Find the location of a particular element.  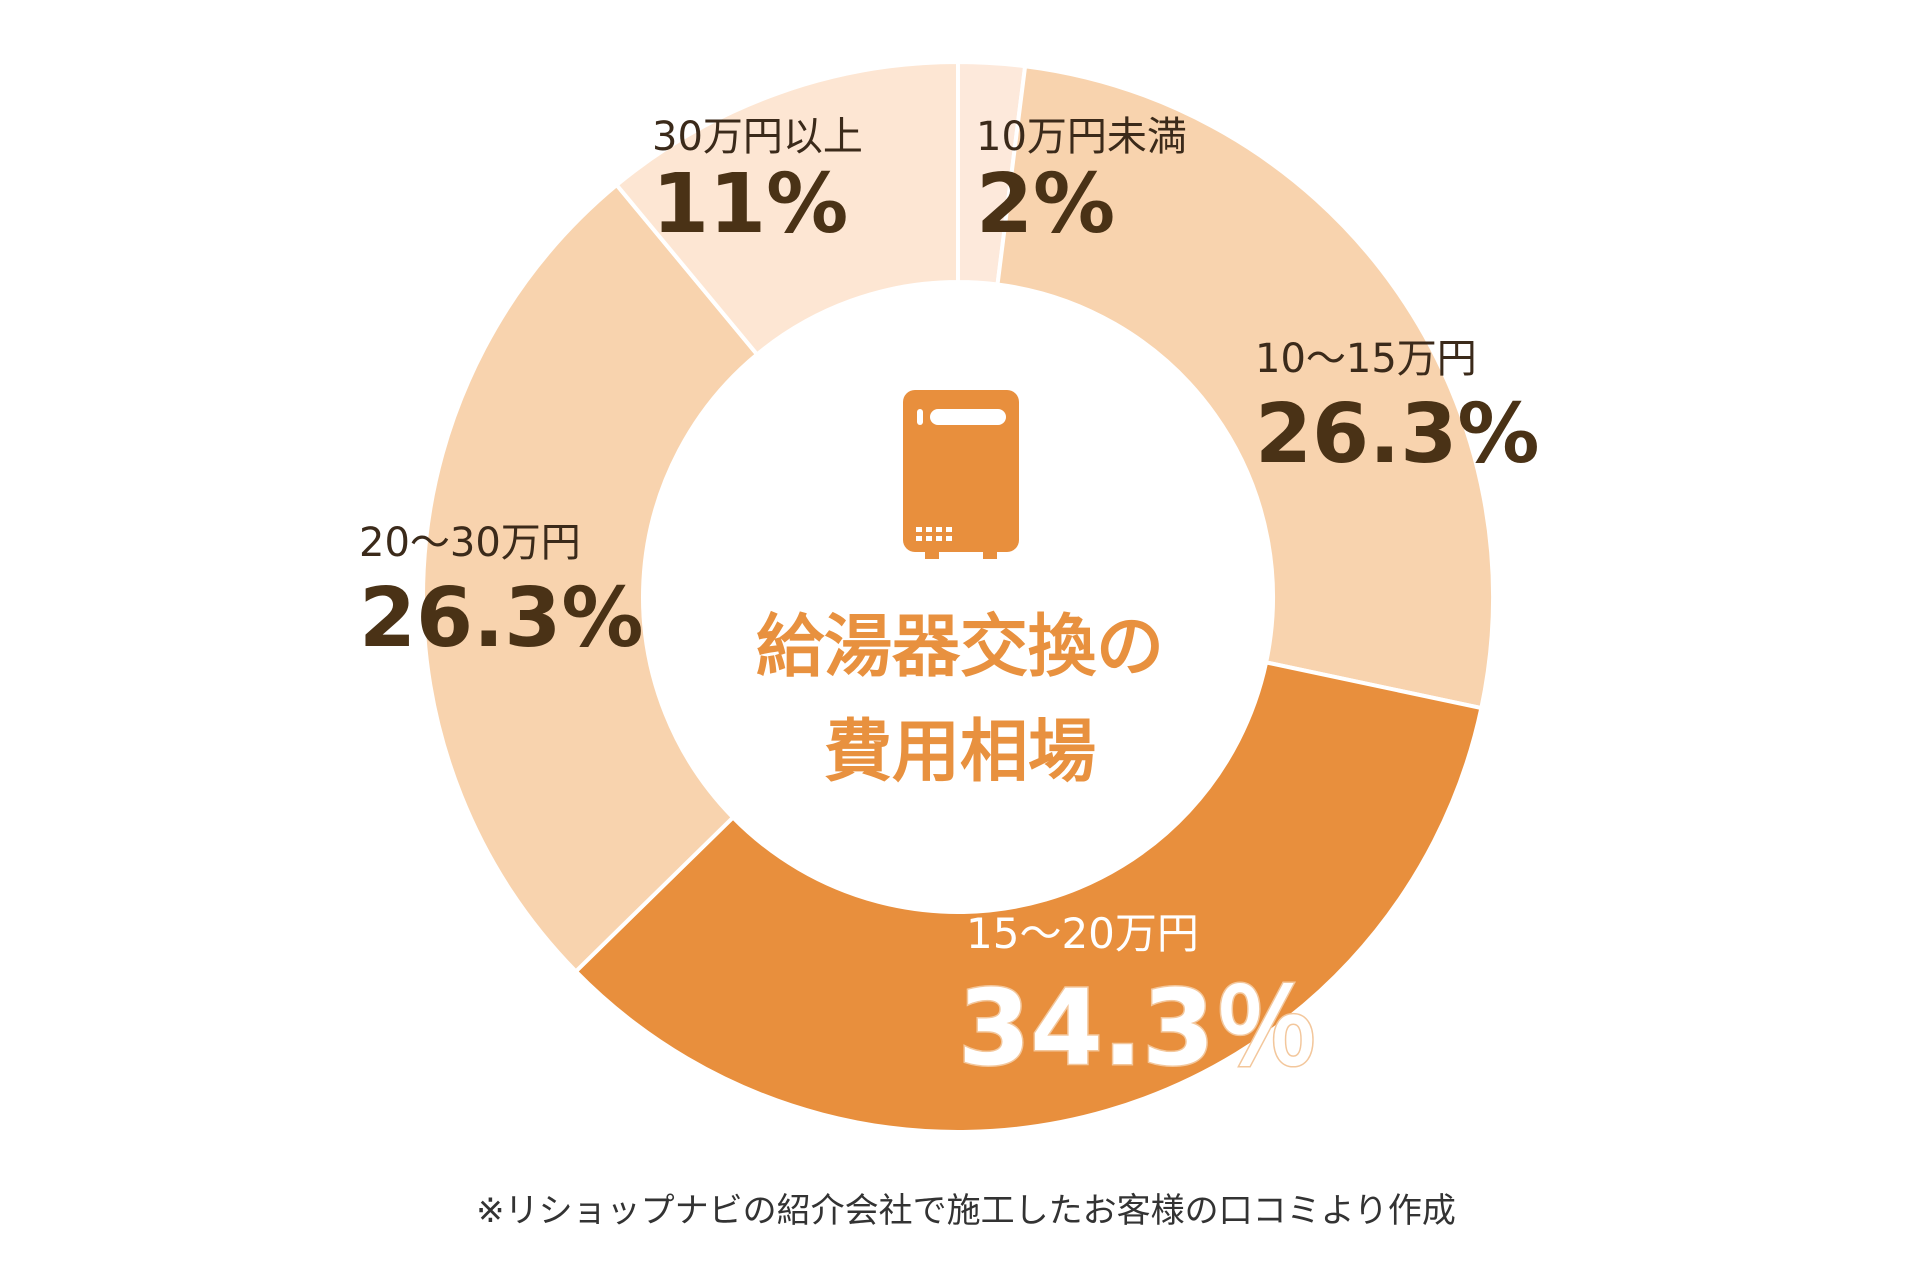

water-heater-icon is located at coordinates (961, 474).